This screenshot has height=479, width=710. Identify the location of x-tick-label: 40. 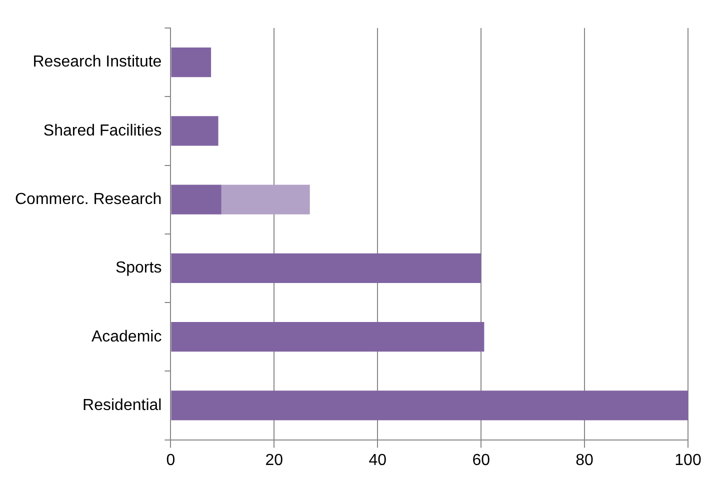
(377, 460).